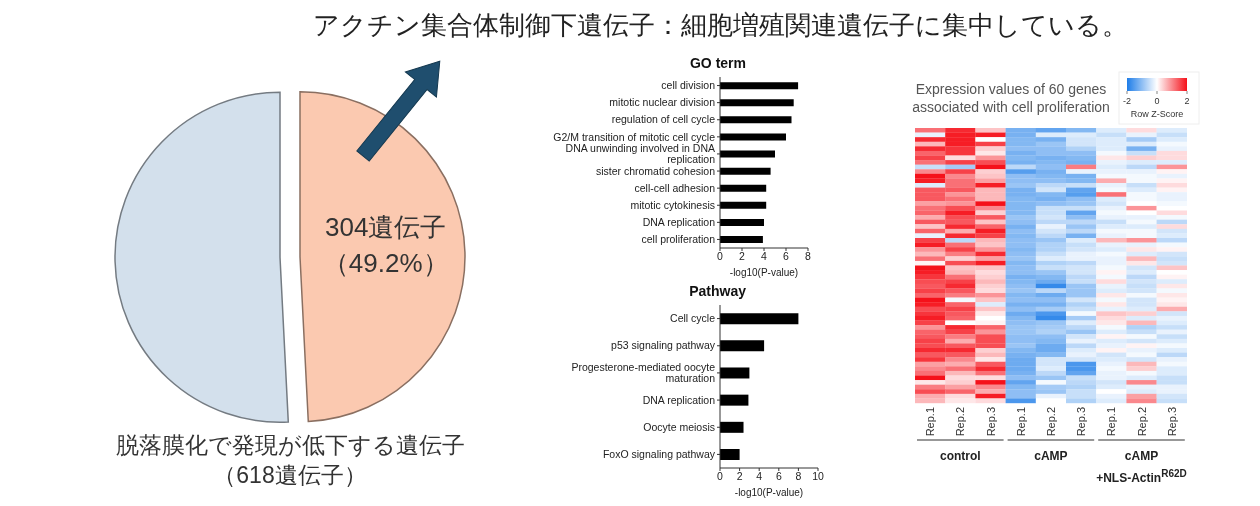 The image size is (1260, 506). Describe the element at coordinates (1157, 101) in the screenshot. I see `color-bar-label: 0` at that location.